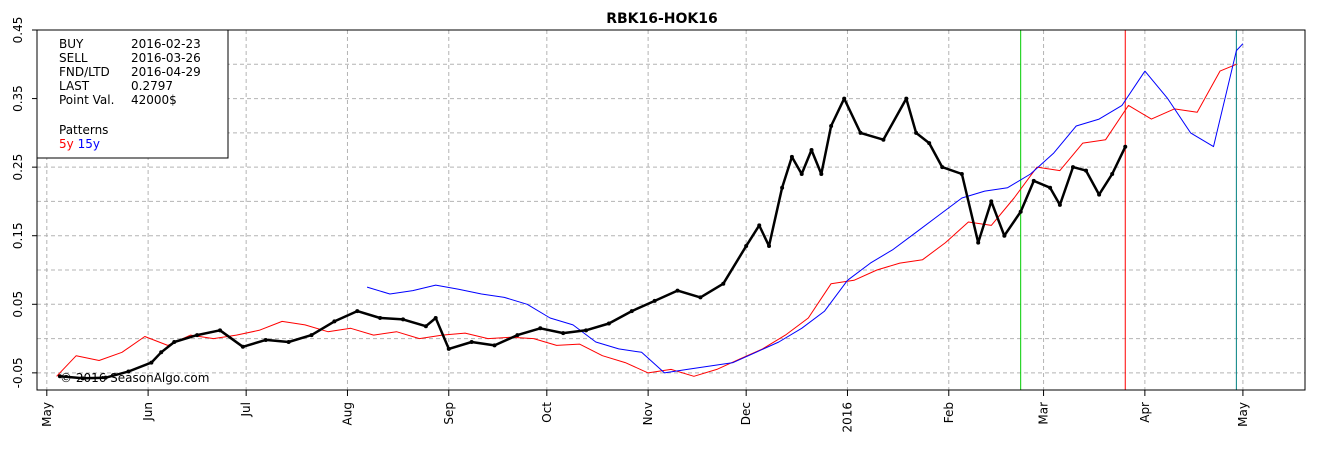 Image resolution: width=1324 pixels, height=450 pixels. What do you see at coordinates (18, 235) in the screenshot?
I see `y-tick-label: 0.15` at bounding box center [18, 235].